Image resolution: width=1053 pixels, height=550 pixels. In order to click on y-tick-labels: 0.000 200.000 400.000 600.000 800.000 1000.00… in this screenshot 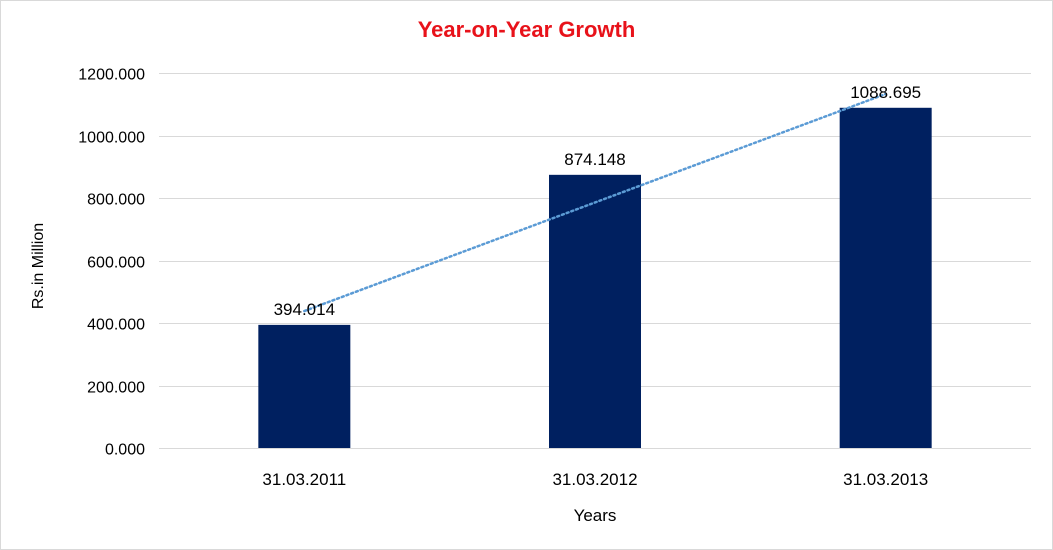, I will do `click(111, 263)`.